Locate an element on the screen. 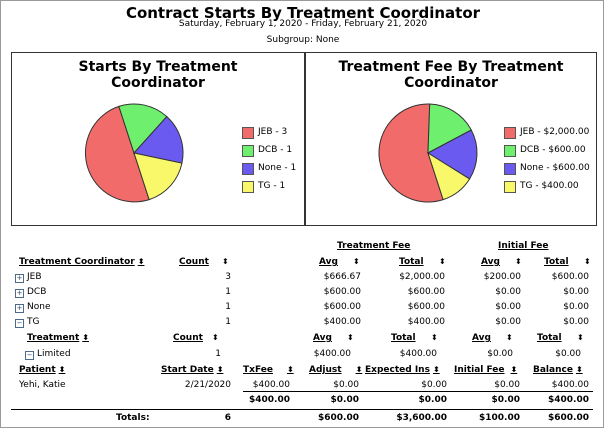  pie-slice-tg is located at coordinates (449, 176).